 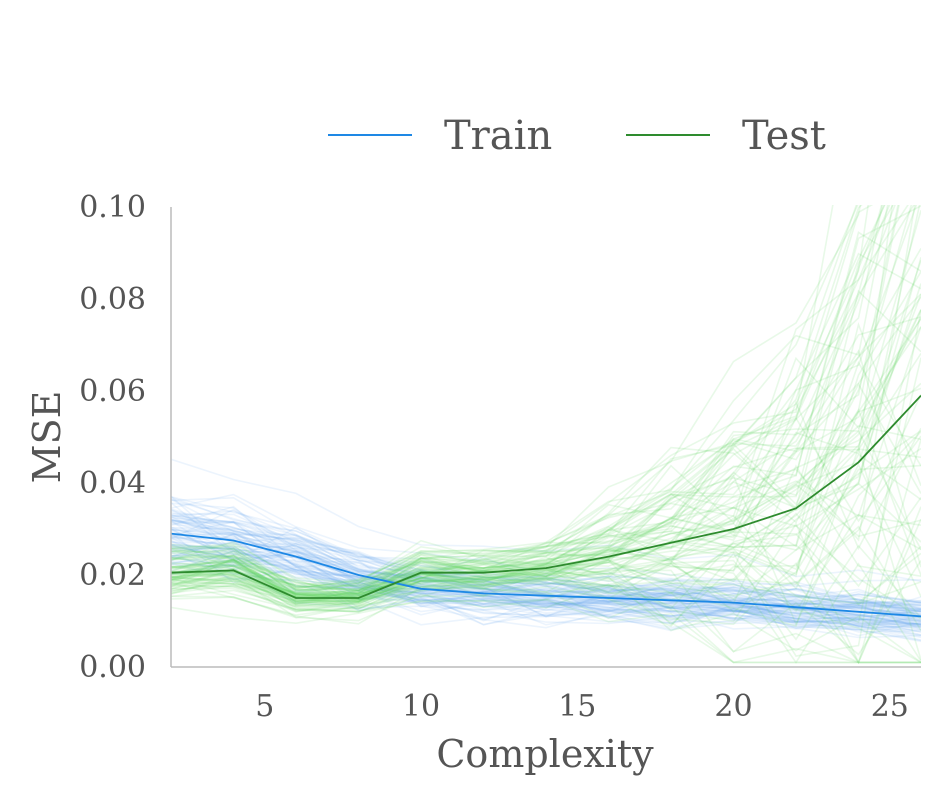 I want to click on legend-label-train: Train, so click(x=498, y=136).